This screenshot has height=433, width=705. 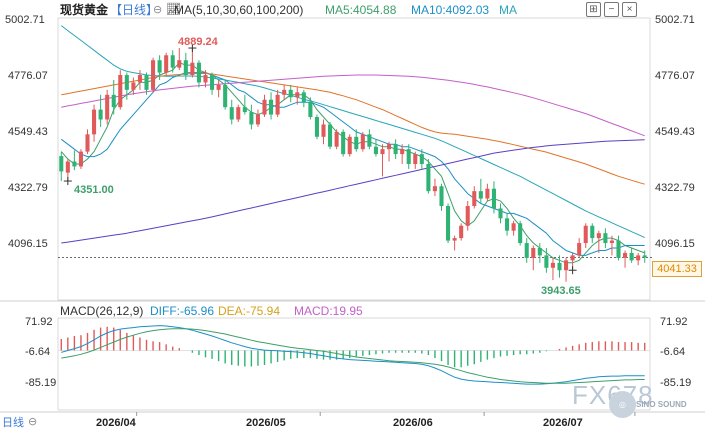 What do you see at coordinates (450, 10) in the screenshot?
I see `ma10-value: MA10:4092.03` at bounding box center [450, 10].